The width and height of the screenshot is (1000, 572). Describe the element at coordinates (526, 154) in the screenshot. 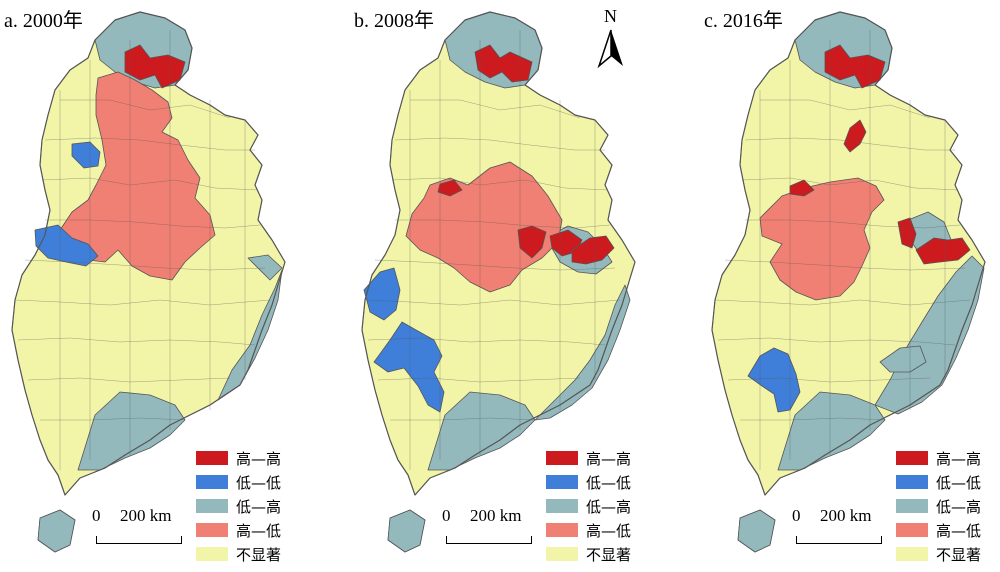

I see `cluster-high-high` at that location.